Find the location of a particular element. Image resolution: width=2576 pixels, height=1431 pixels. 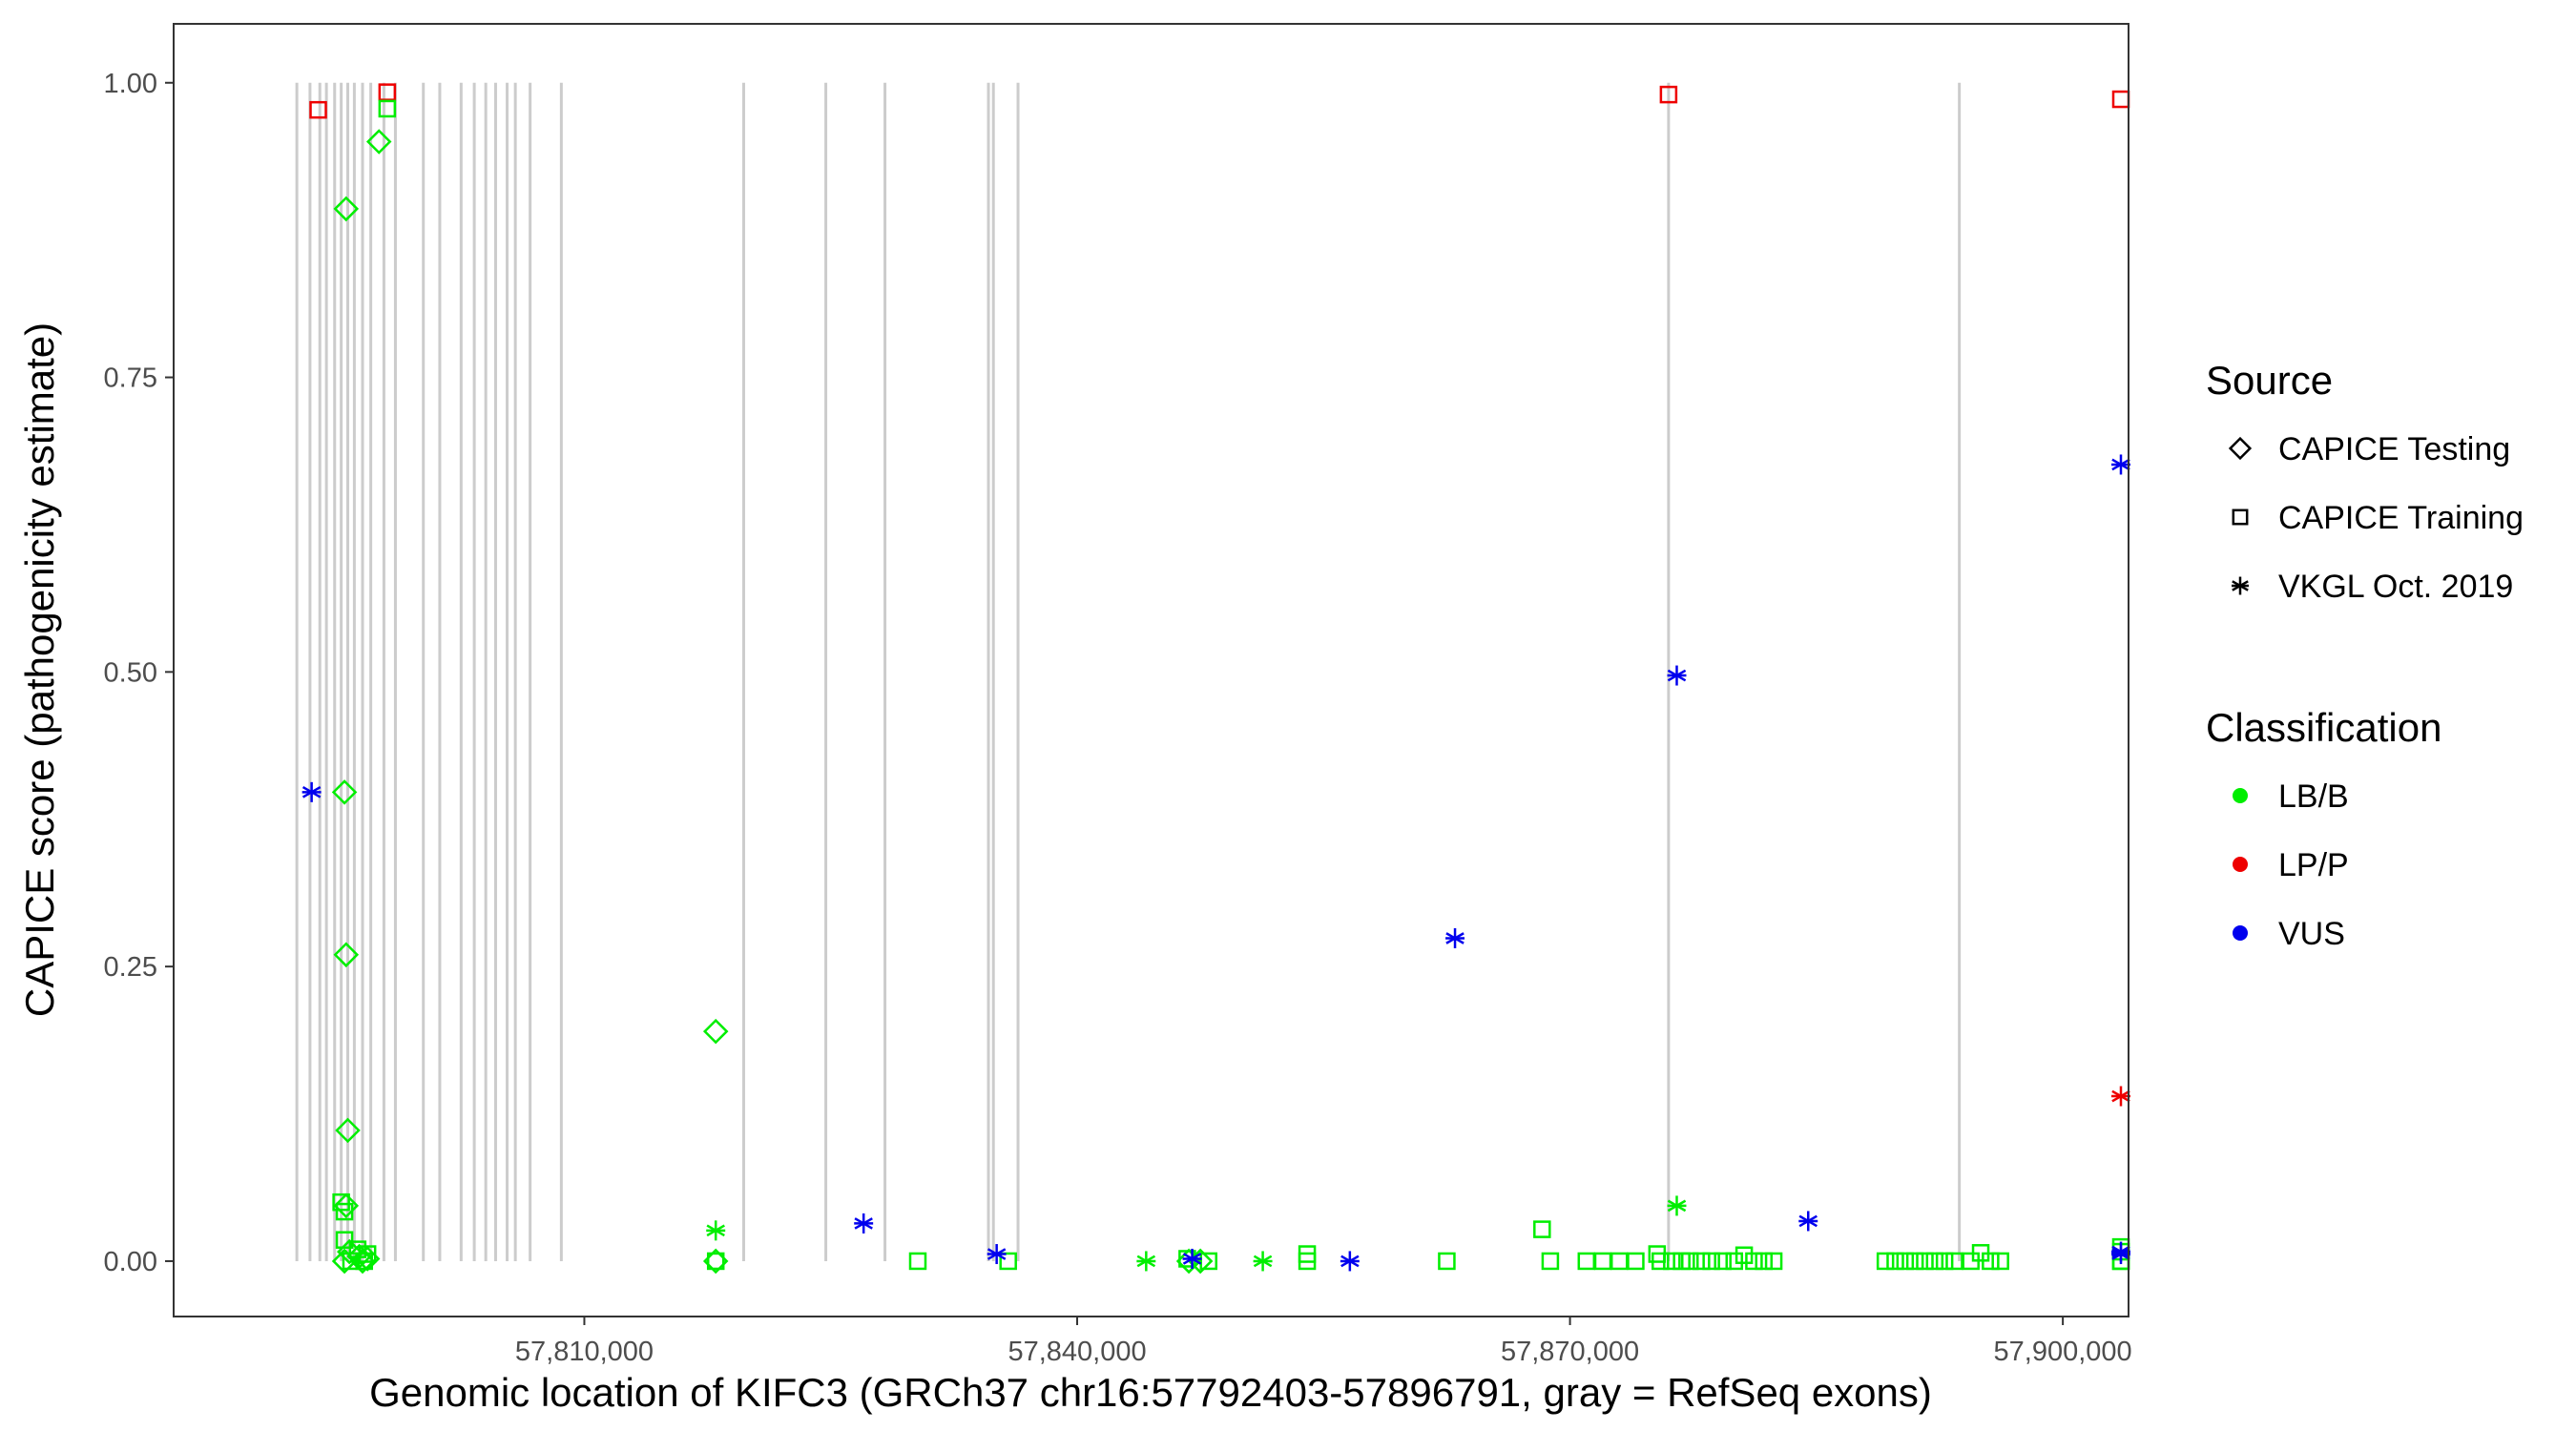

legend-classification-label: VUS is located at coordinates (2311, 934).